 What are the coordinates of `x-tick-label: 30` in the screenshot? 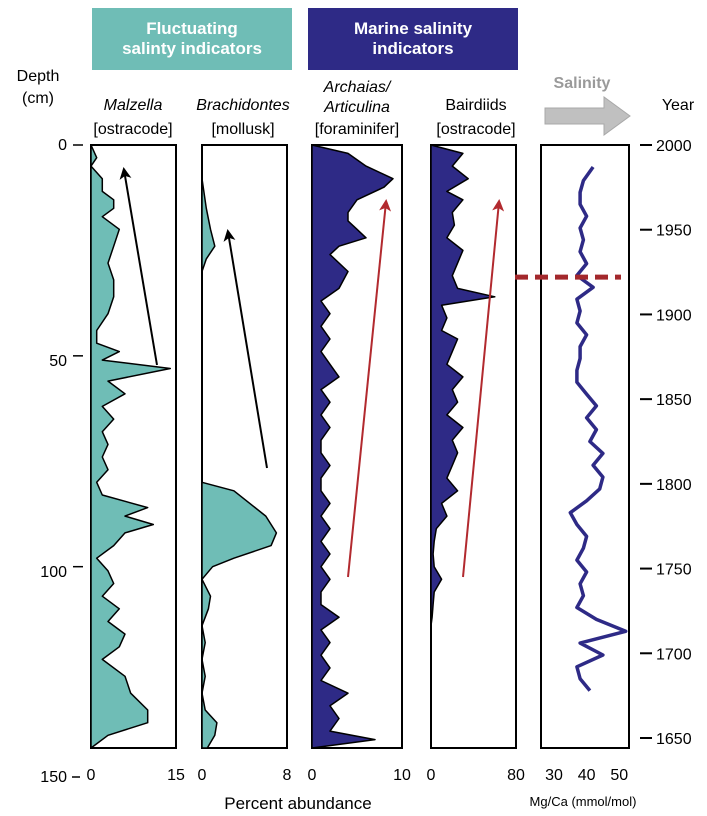 It's located at (554, 775).